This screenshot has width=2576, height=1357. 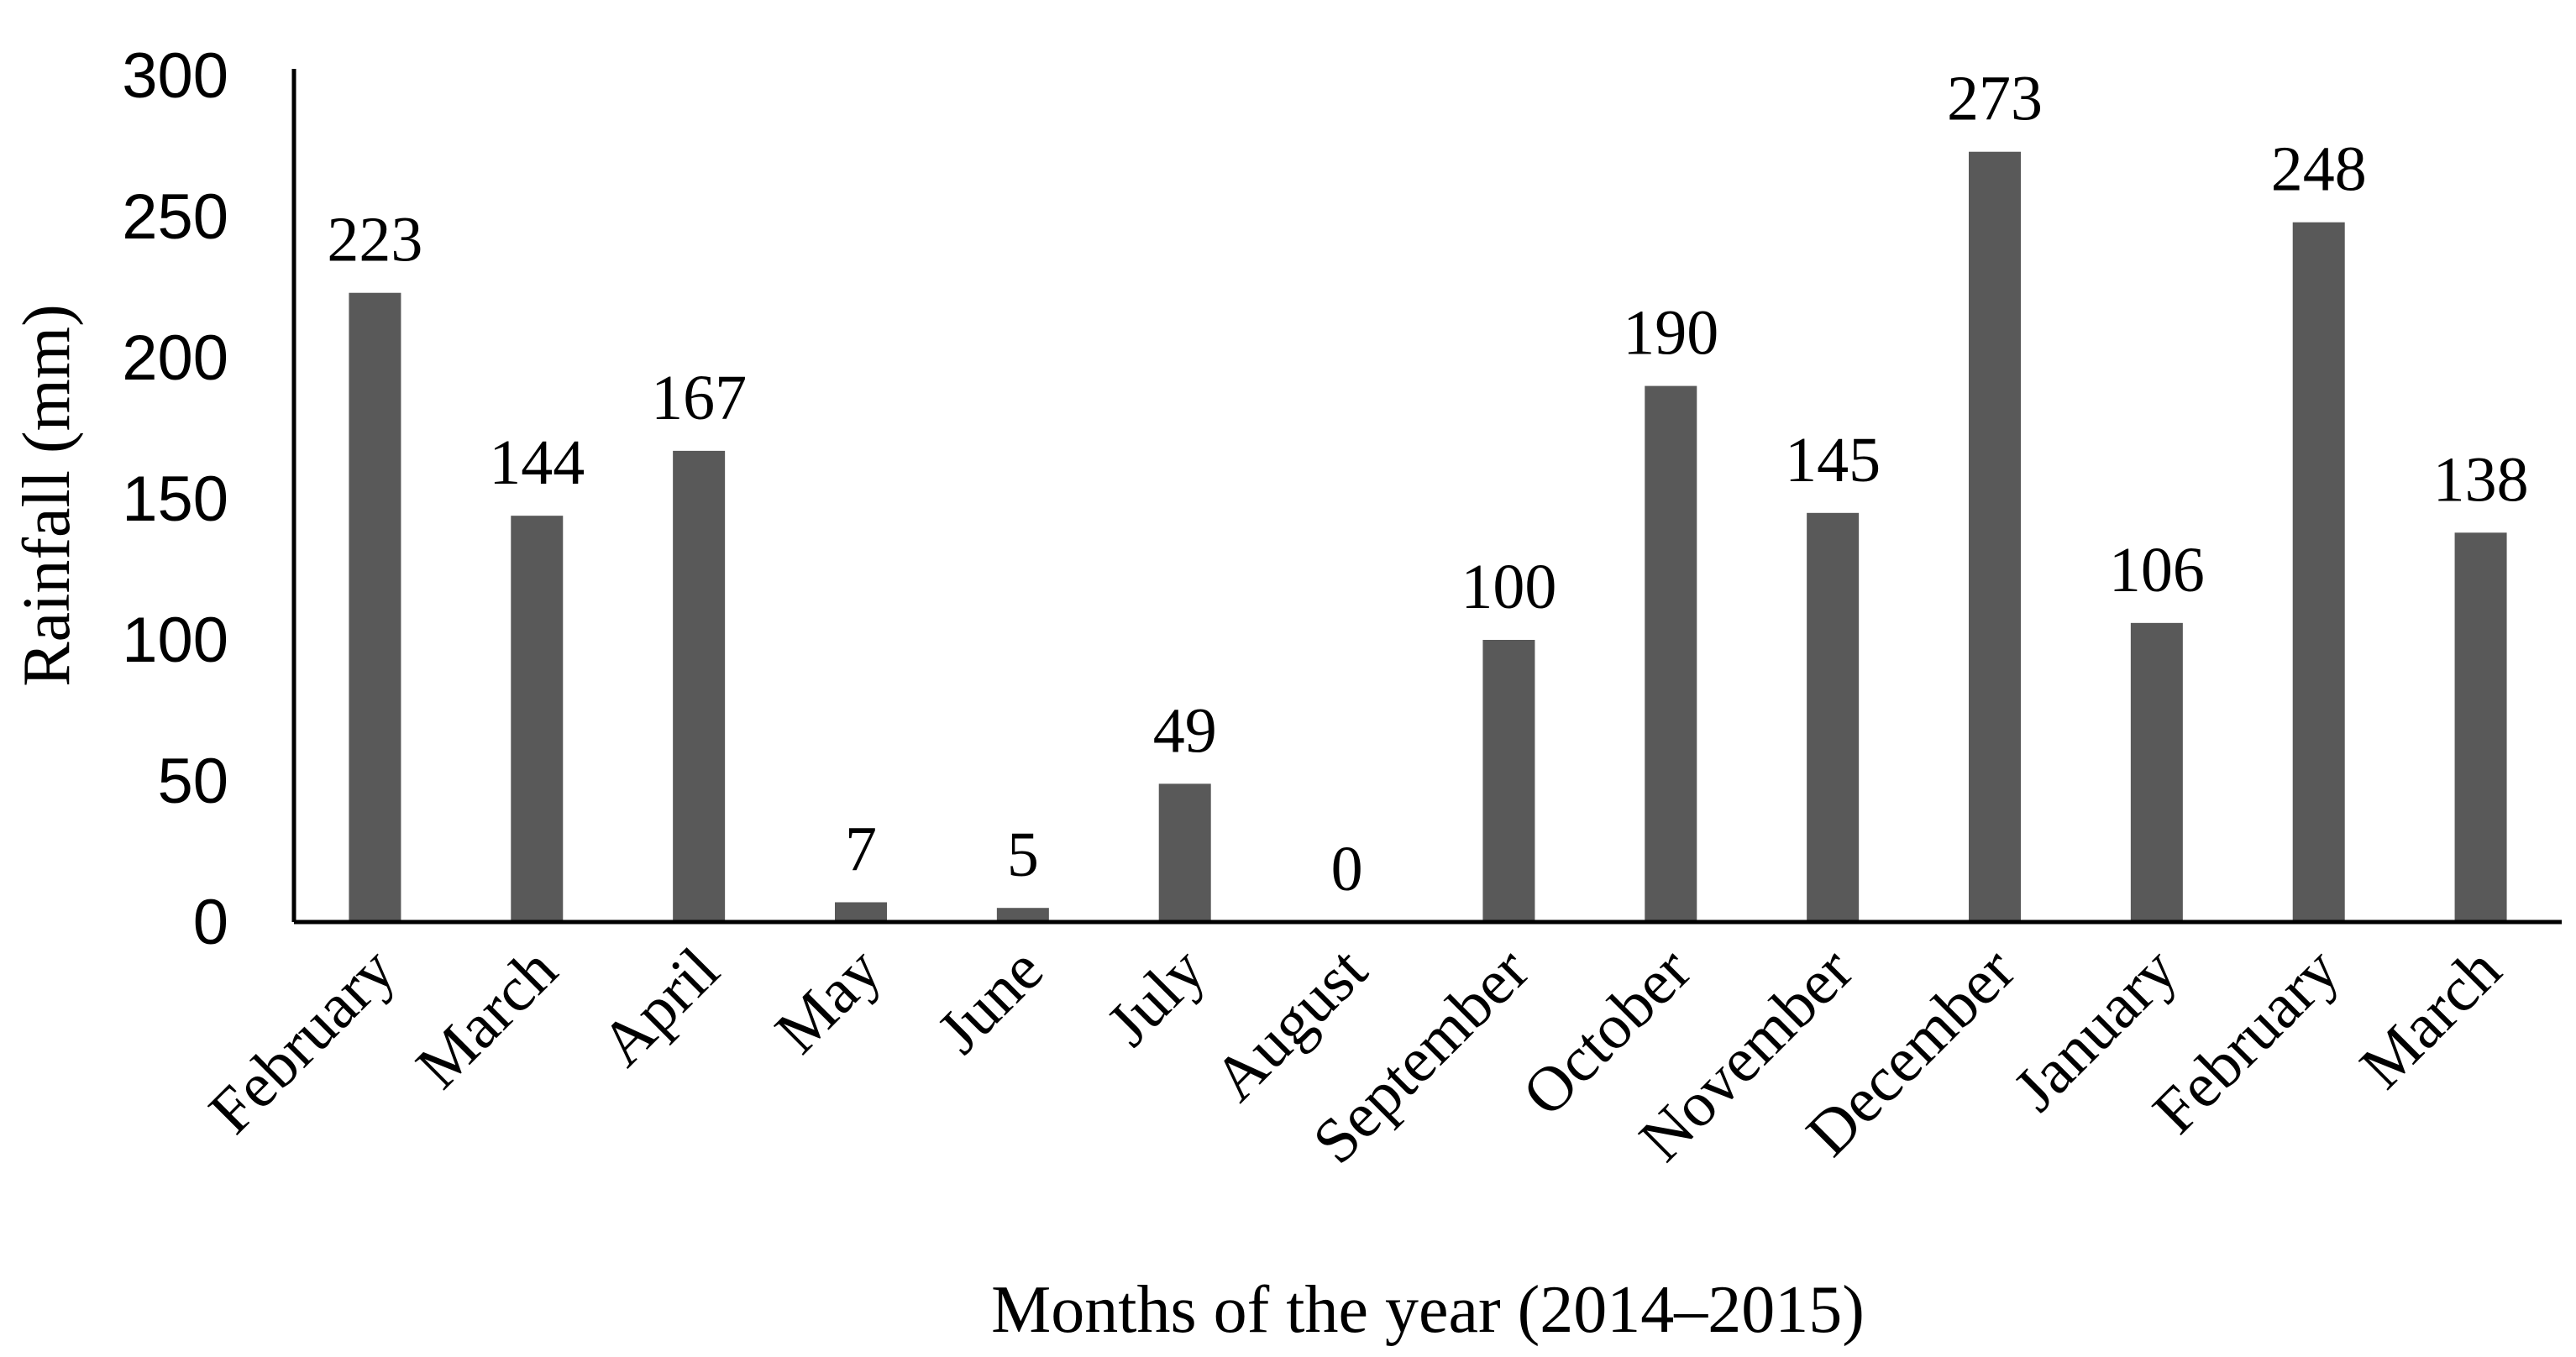 I want to click on data-label: 7, so click(x=861, y=849).